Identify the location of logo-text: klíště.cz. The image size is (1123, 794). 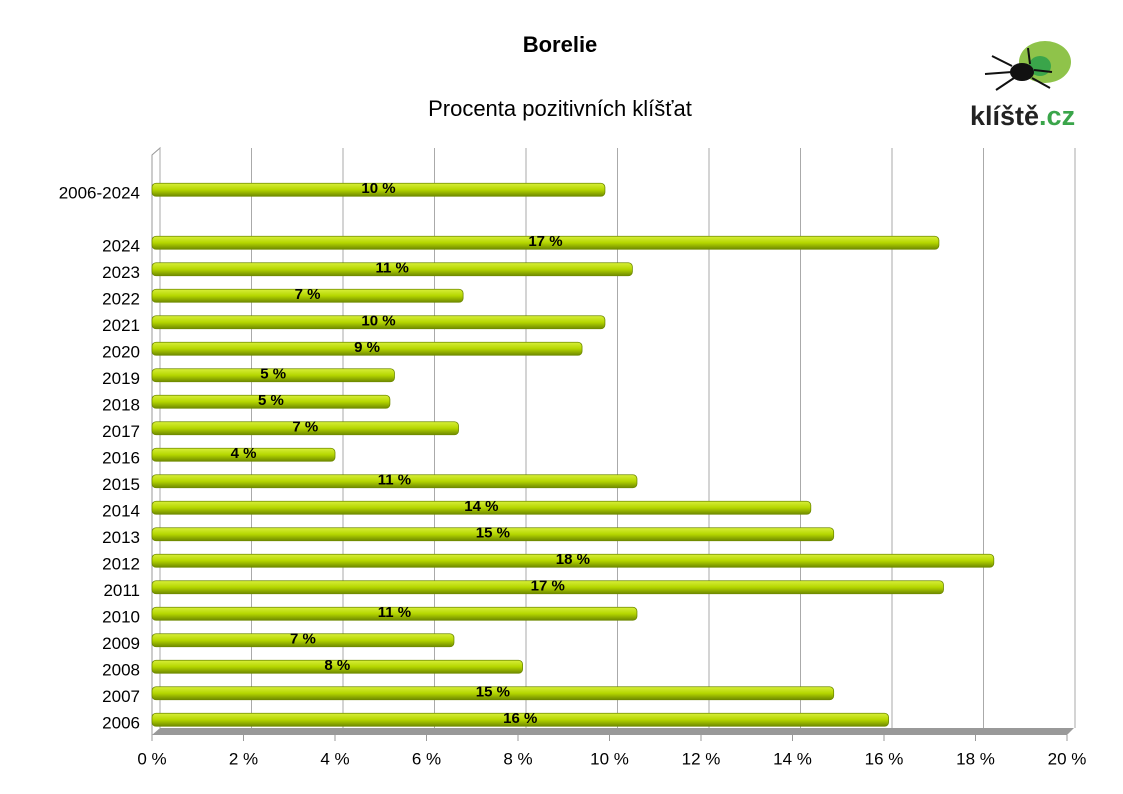
(1022, 116).